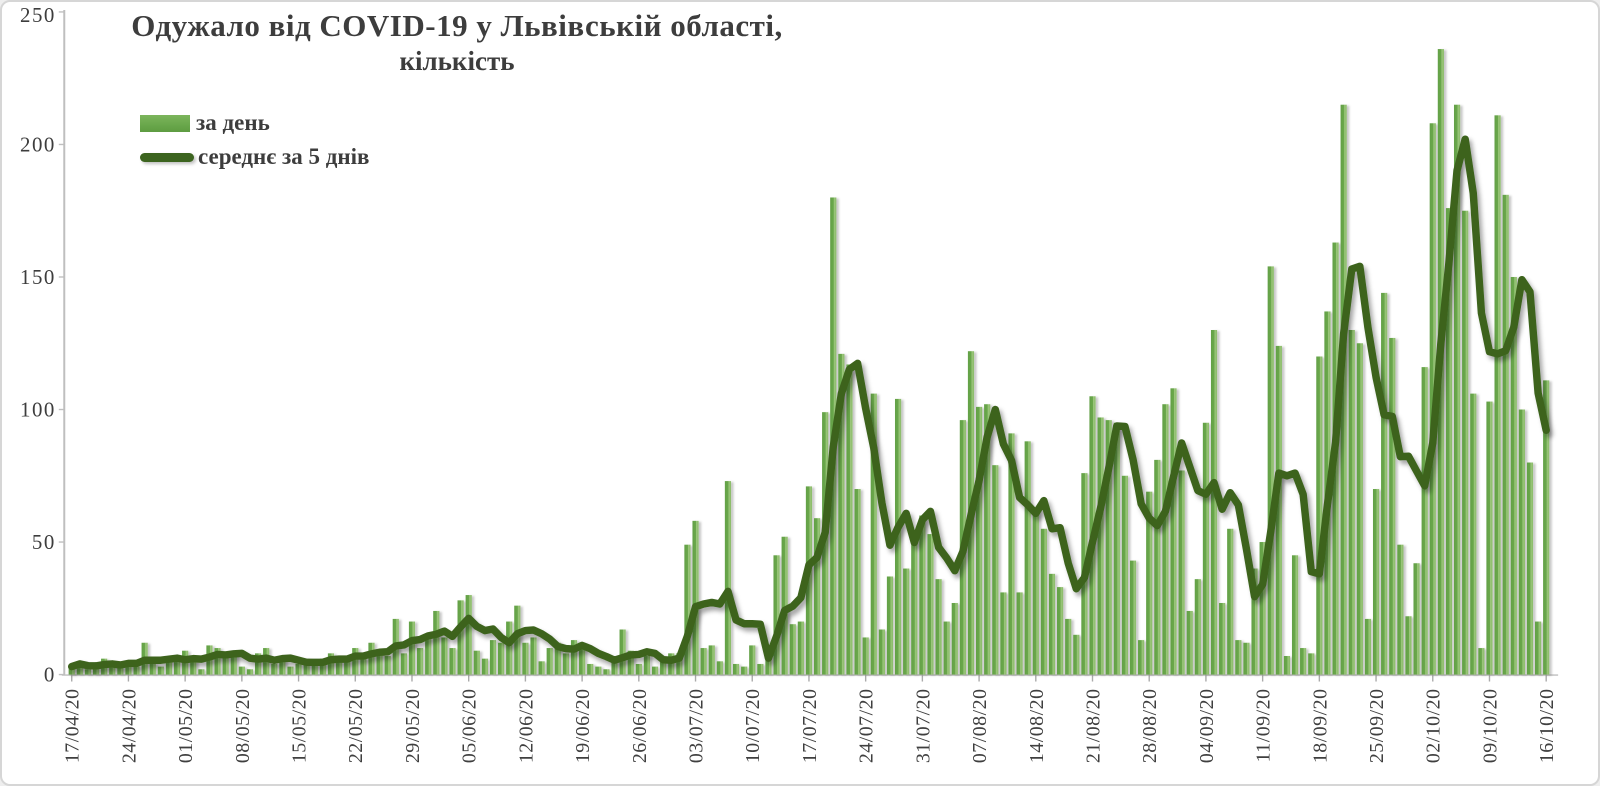 The height and width of the screenshot is (786, 1600). What do you see at coordinates (753, 725) in the screenshot?
I see `x-axis-tick-label: 10/07/20` at bounding box center [753, 725].